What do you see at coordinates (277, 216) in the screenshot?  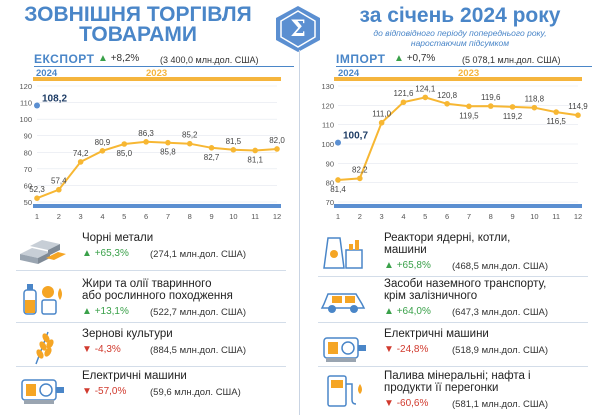 I see `x-tick-label: 12` at bounding box center [277, 216].